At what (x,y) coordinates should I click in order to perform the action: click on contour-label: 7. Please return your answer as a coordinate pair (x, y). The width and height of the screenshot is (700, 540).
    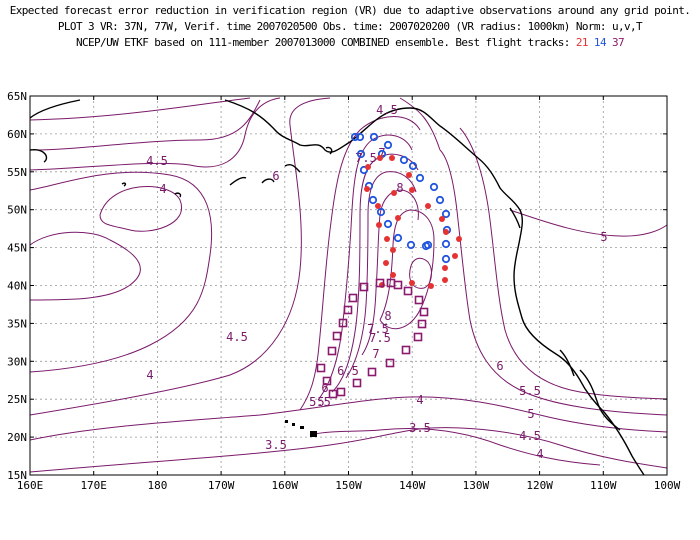
    Looking at the image, I should click on (375, 354).